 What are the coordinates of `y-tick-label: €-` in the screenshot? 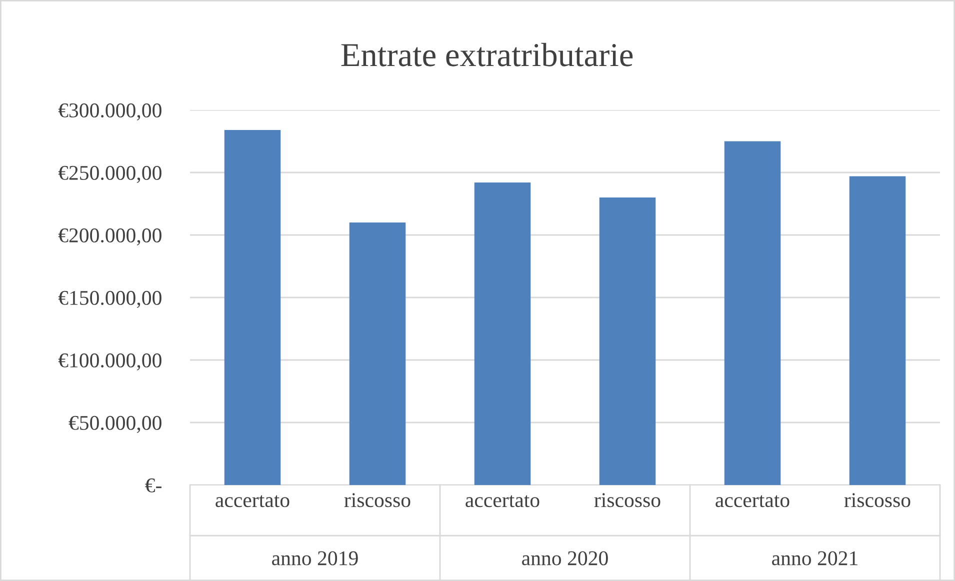 It's located at (153, 485).